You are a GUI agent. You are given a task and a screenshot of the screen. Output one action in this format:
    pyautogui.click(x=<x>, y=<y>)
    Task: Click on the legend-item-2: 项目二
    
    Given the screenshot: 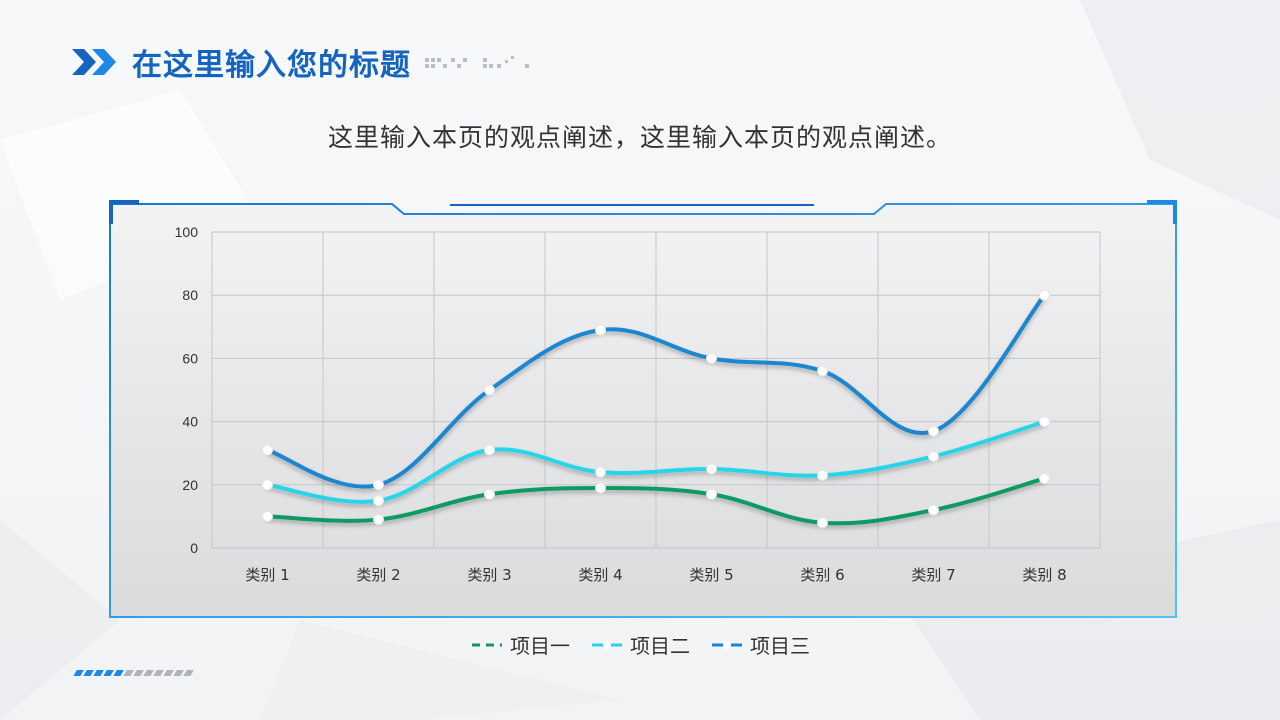 What is the action you would take?
    pyautogui.click(x=640, y=644)
    